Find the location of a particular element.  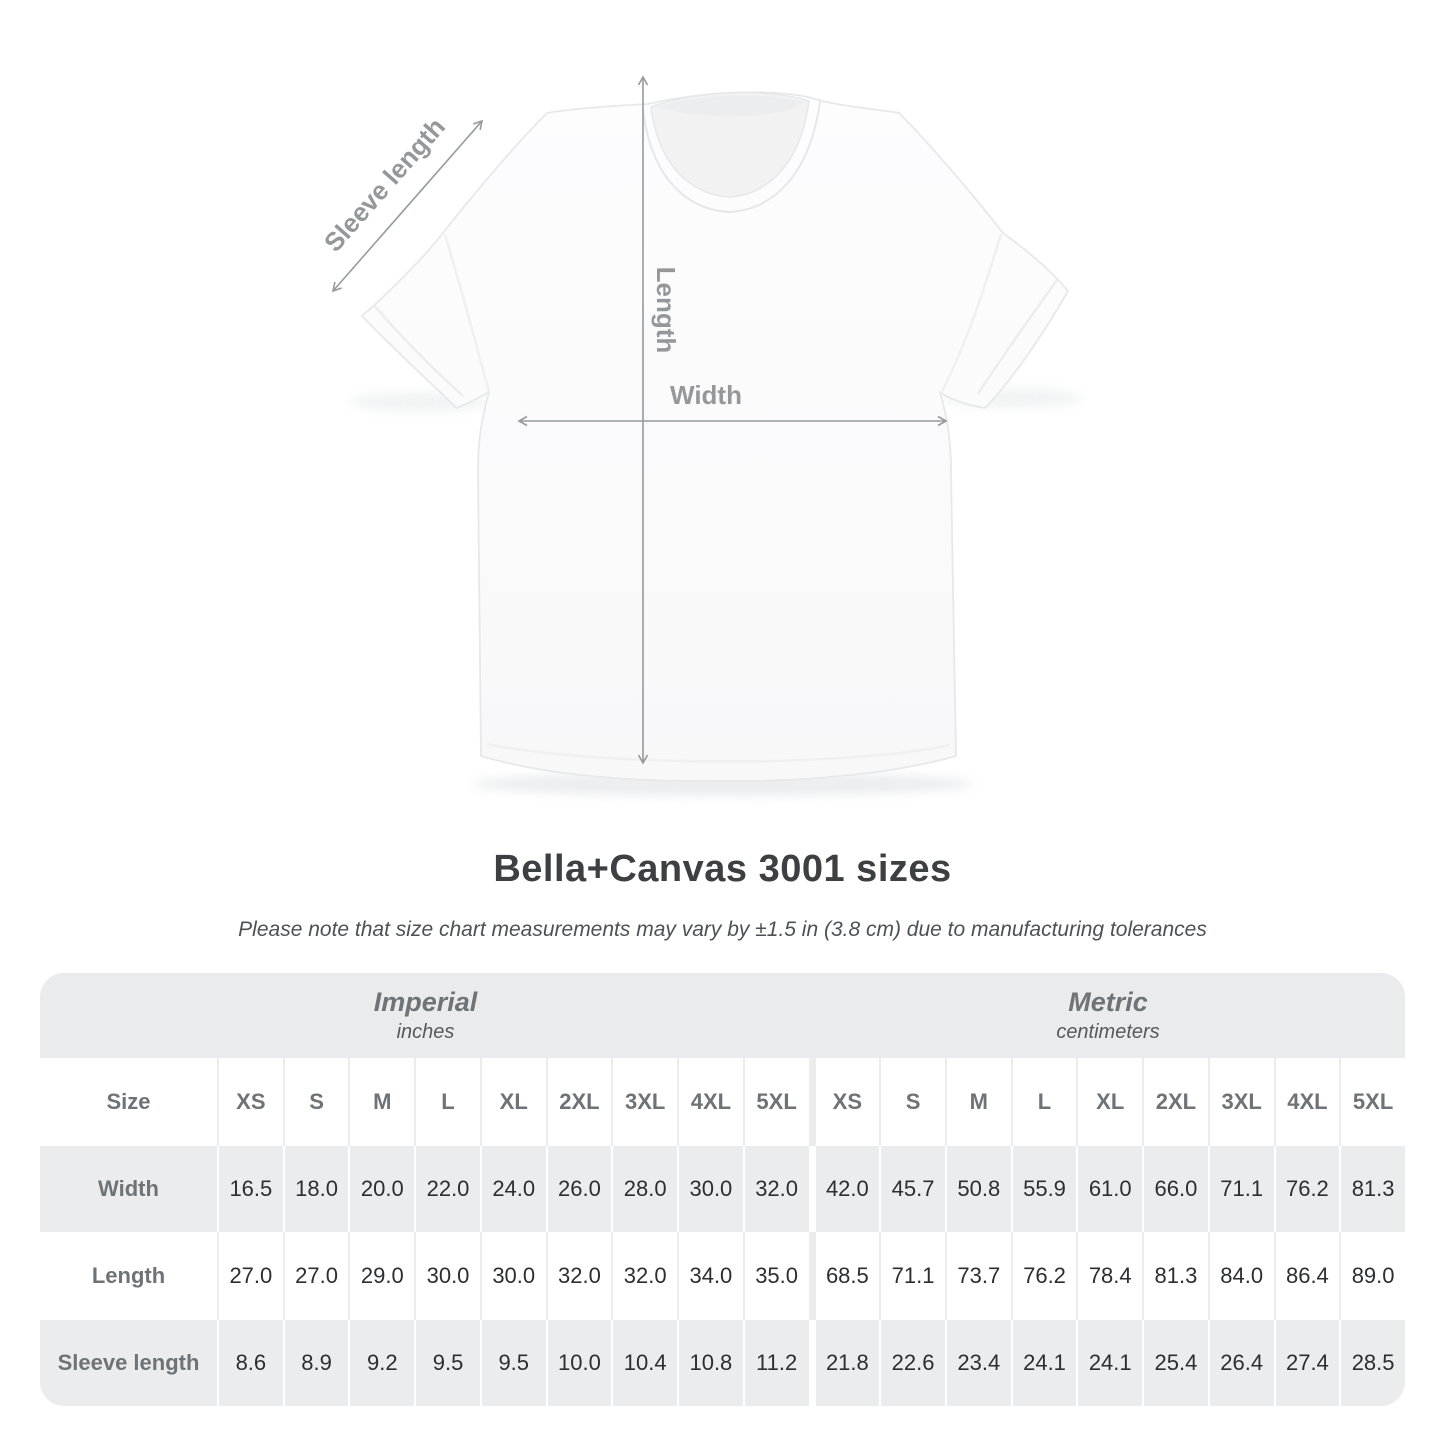

sleeve-value-cell: 10.4 is located at coordinates (644, 1363).